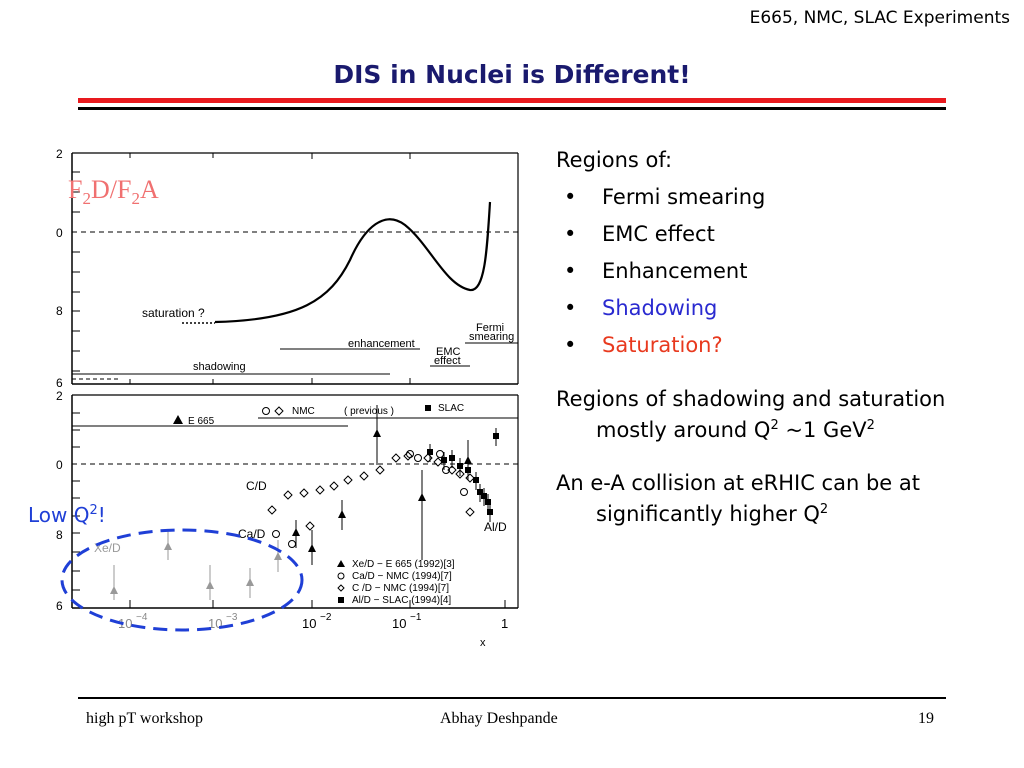 This screenshot has width=1024, height=768. I want to click on nucleus-labels: C/D Ca/D Xe/D Al/D, so click(300, 517).